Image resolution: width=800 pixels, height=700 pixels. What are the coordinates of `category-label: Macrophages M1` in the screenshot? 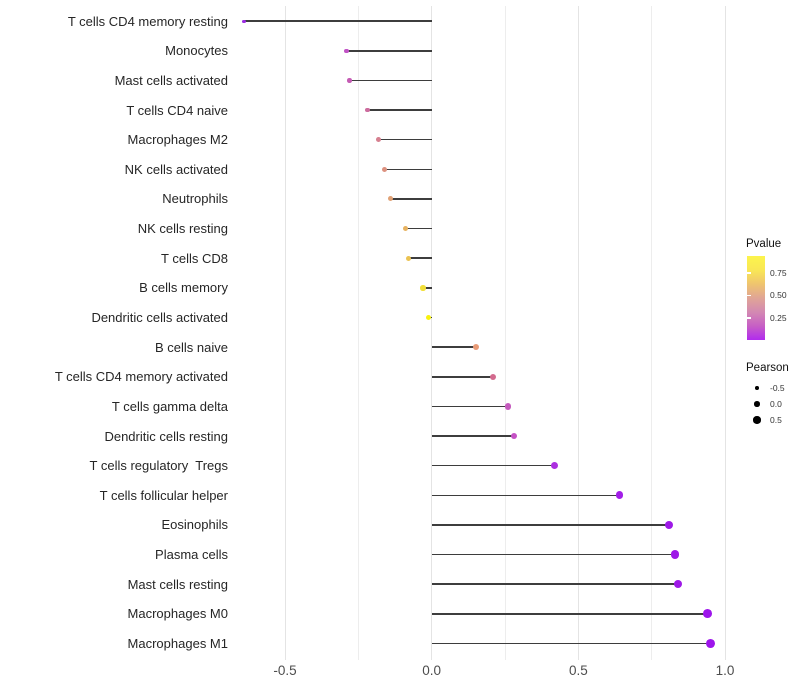 It's located at (177, 643).